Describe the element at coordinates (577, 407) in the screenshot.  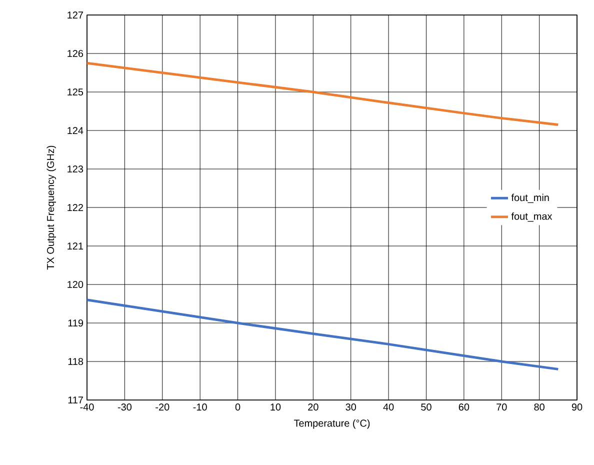
I see `x-tick-label: 90` at that location.